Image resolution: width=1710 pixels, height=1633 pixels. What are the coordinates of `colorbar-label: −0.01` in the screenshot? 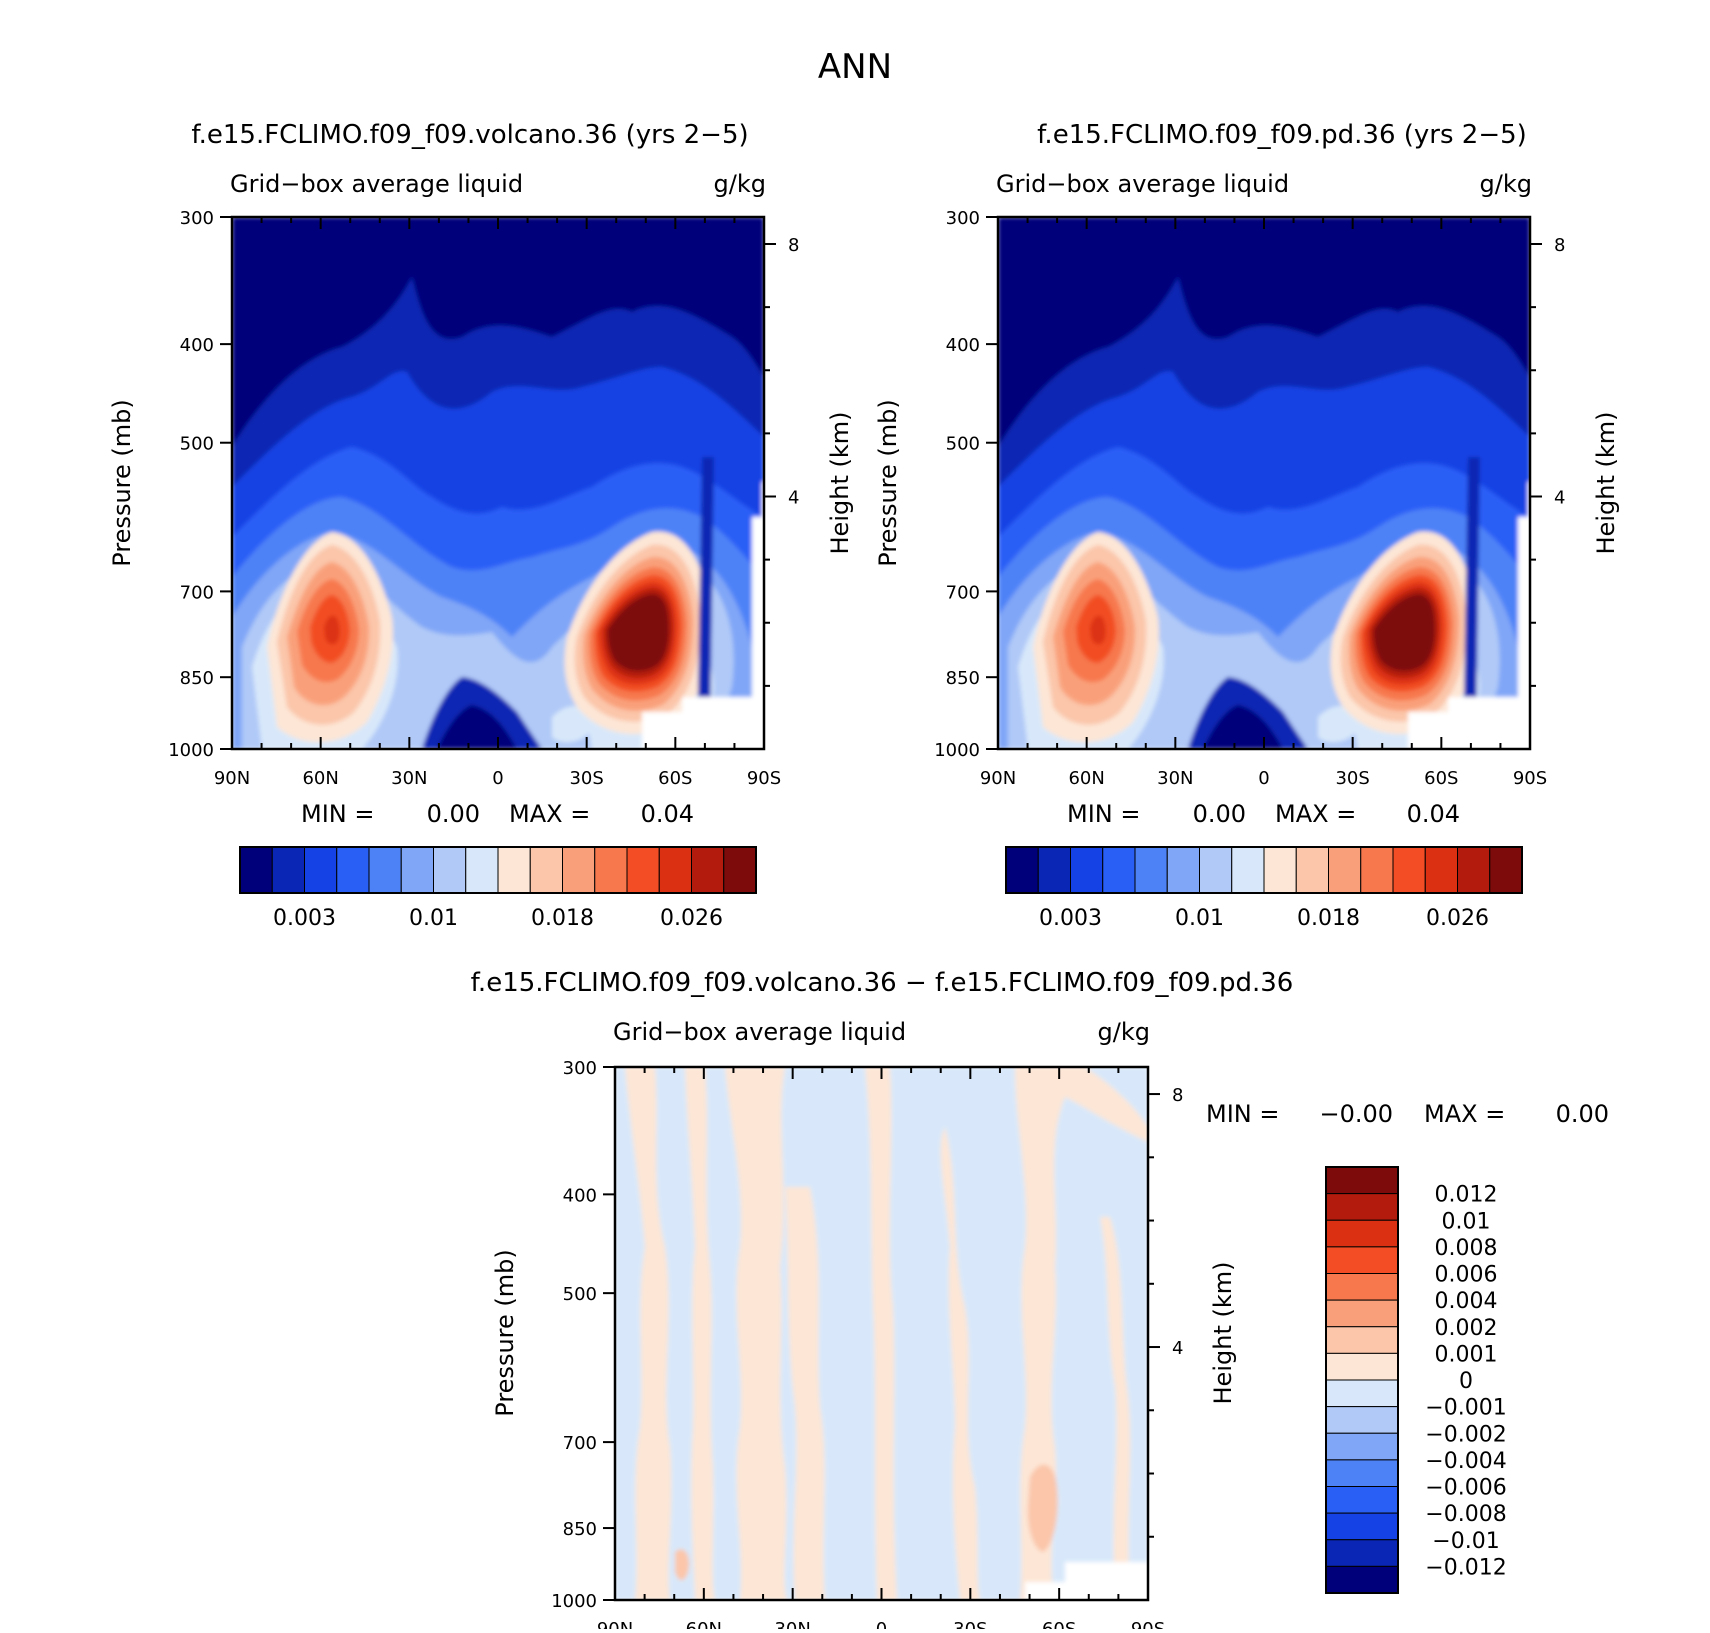 It's located at (1465, 1541).